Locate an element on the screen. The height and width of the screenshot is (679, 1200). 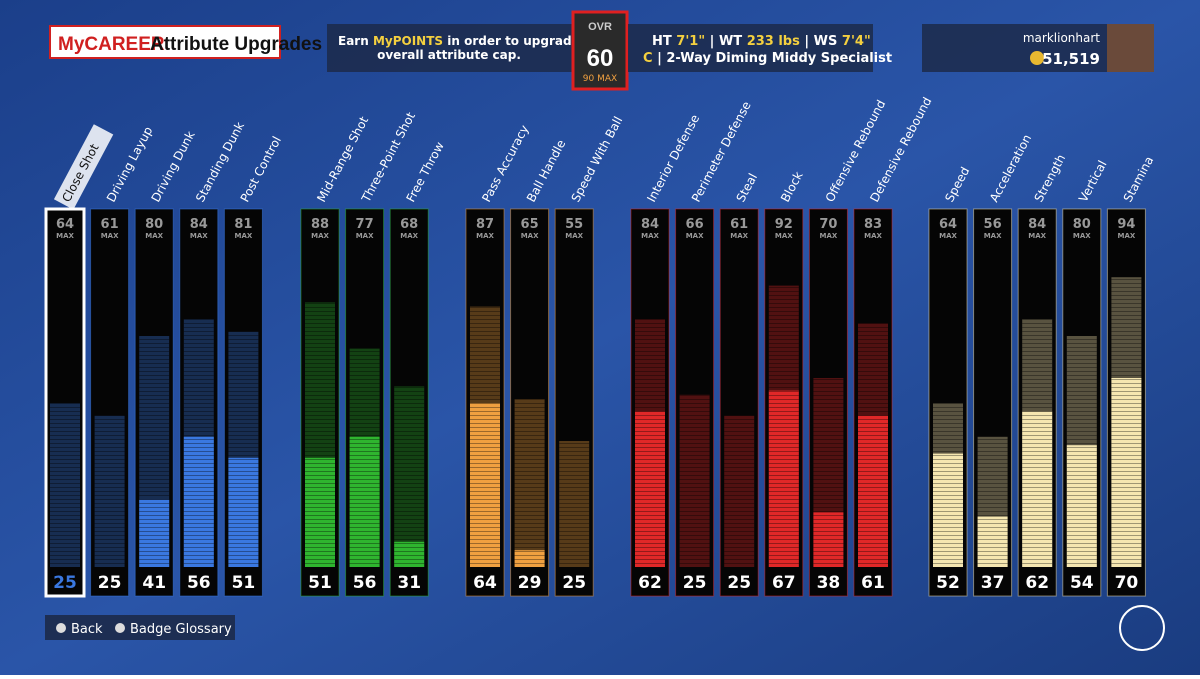
info-line2: overall attribute cap. is located at coordinates (449, 55).